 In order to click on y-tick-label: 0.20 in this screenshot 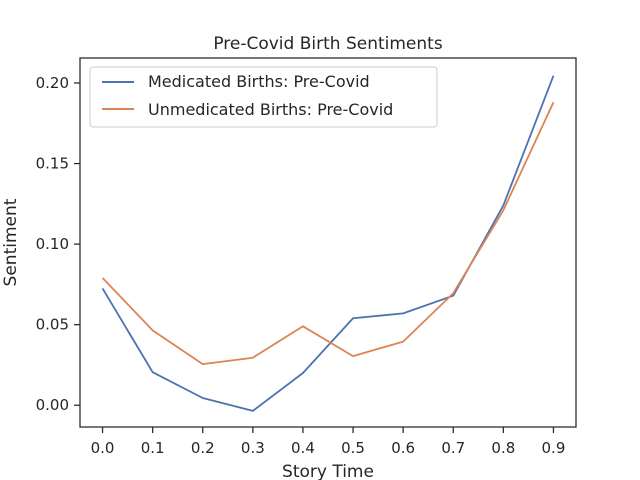, I will do `click(52, 83)`.